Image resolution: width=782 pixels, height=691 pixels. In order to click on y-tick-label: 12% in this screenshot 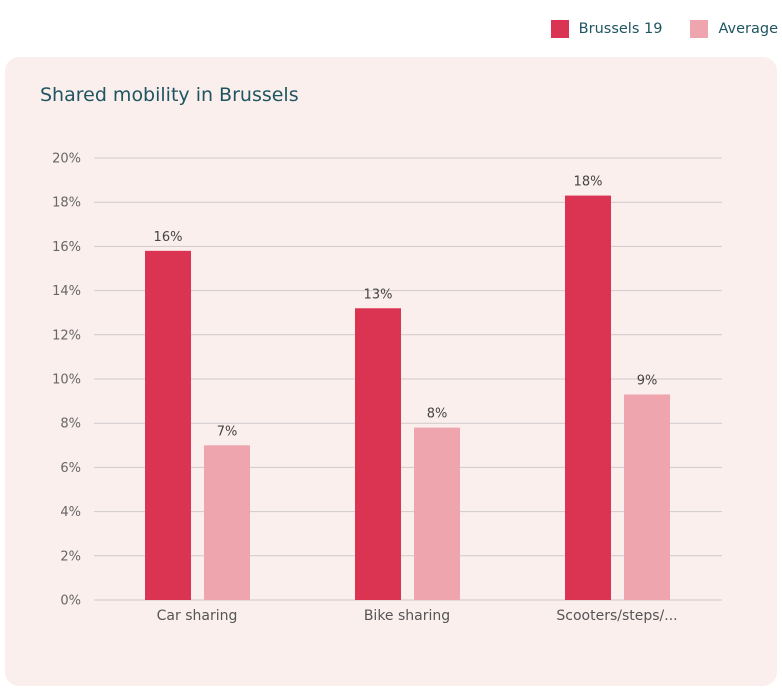, I will do `click(66, 335)`.